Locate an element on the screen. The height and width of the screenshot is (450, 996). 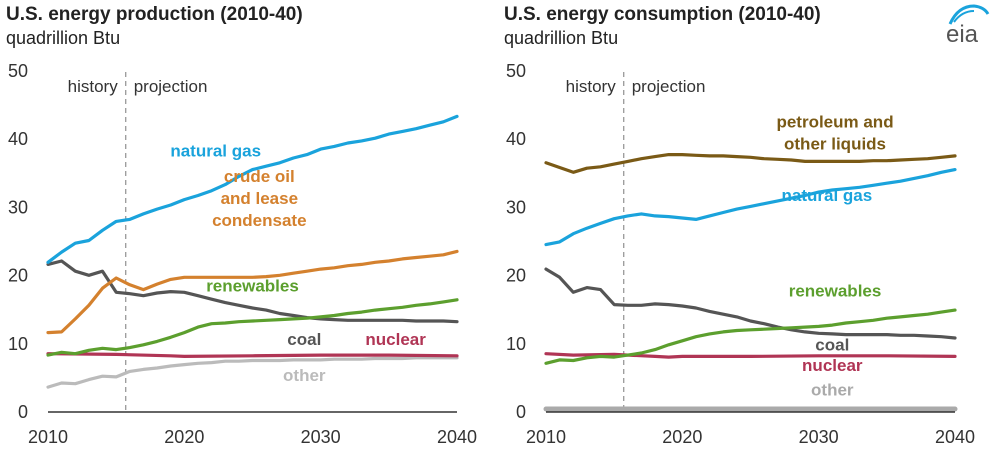
logo-text: eia is located at coordinates (962, 34).